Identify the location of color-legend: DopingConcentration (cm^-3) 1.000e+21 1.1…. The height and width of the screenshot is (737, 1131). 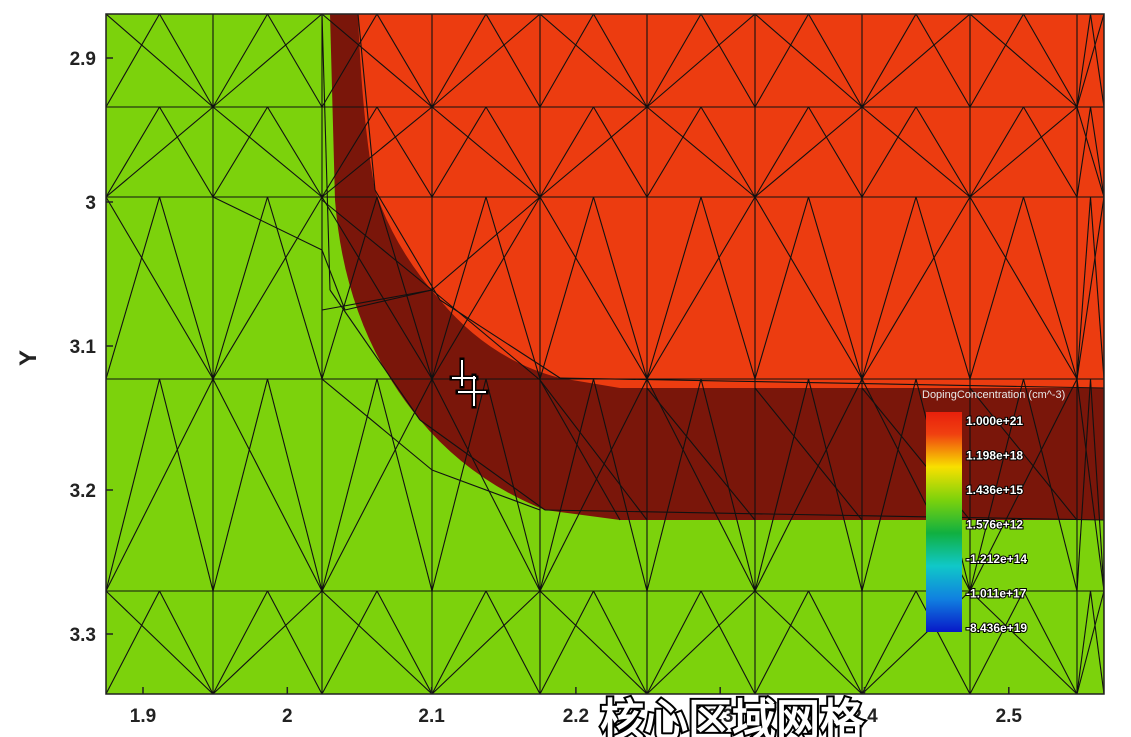
(993, 512).